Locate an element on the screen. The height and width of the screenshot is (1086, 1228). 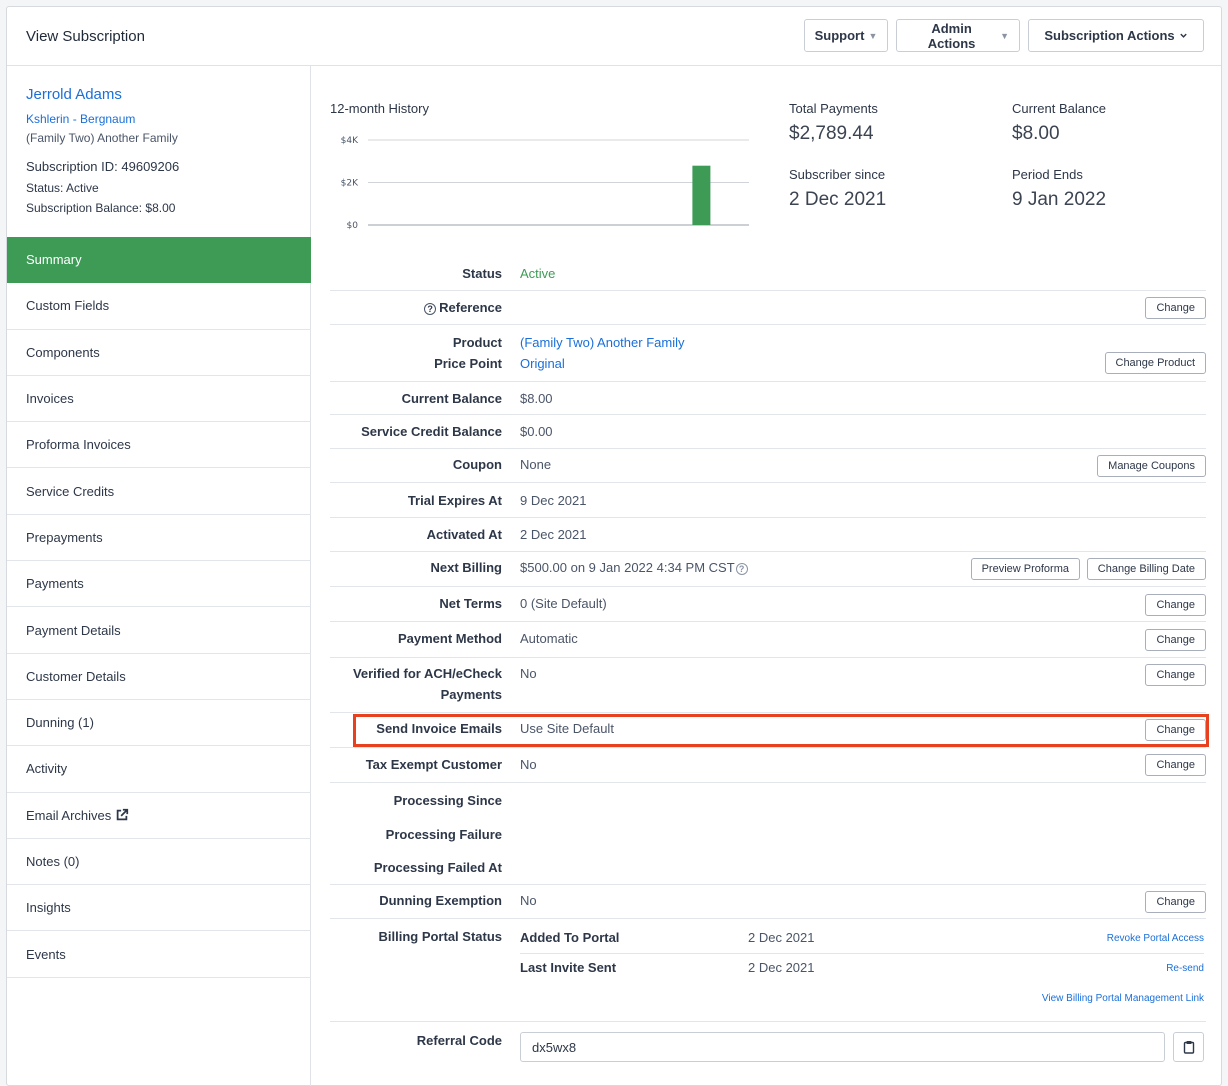
caret-down-icon: ▼ is located at coordinates (1004, 35).